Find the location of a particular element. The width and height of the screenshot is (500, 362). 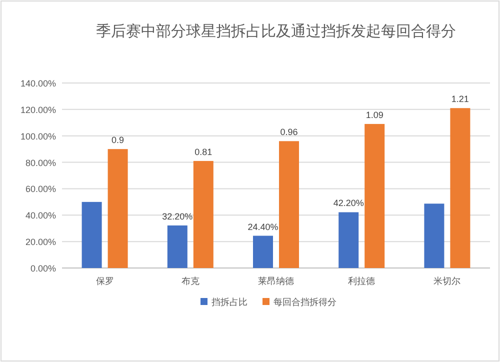

chart-title: 季后赛中部分球星挡拆占比及通过挡拆发起每回合得分 is located at coordinates (276, 31).